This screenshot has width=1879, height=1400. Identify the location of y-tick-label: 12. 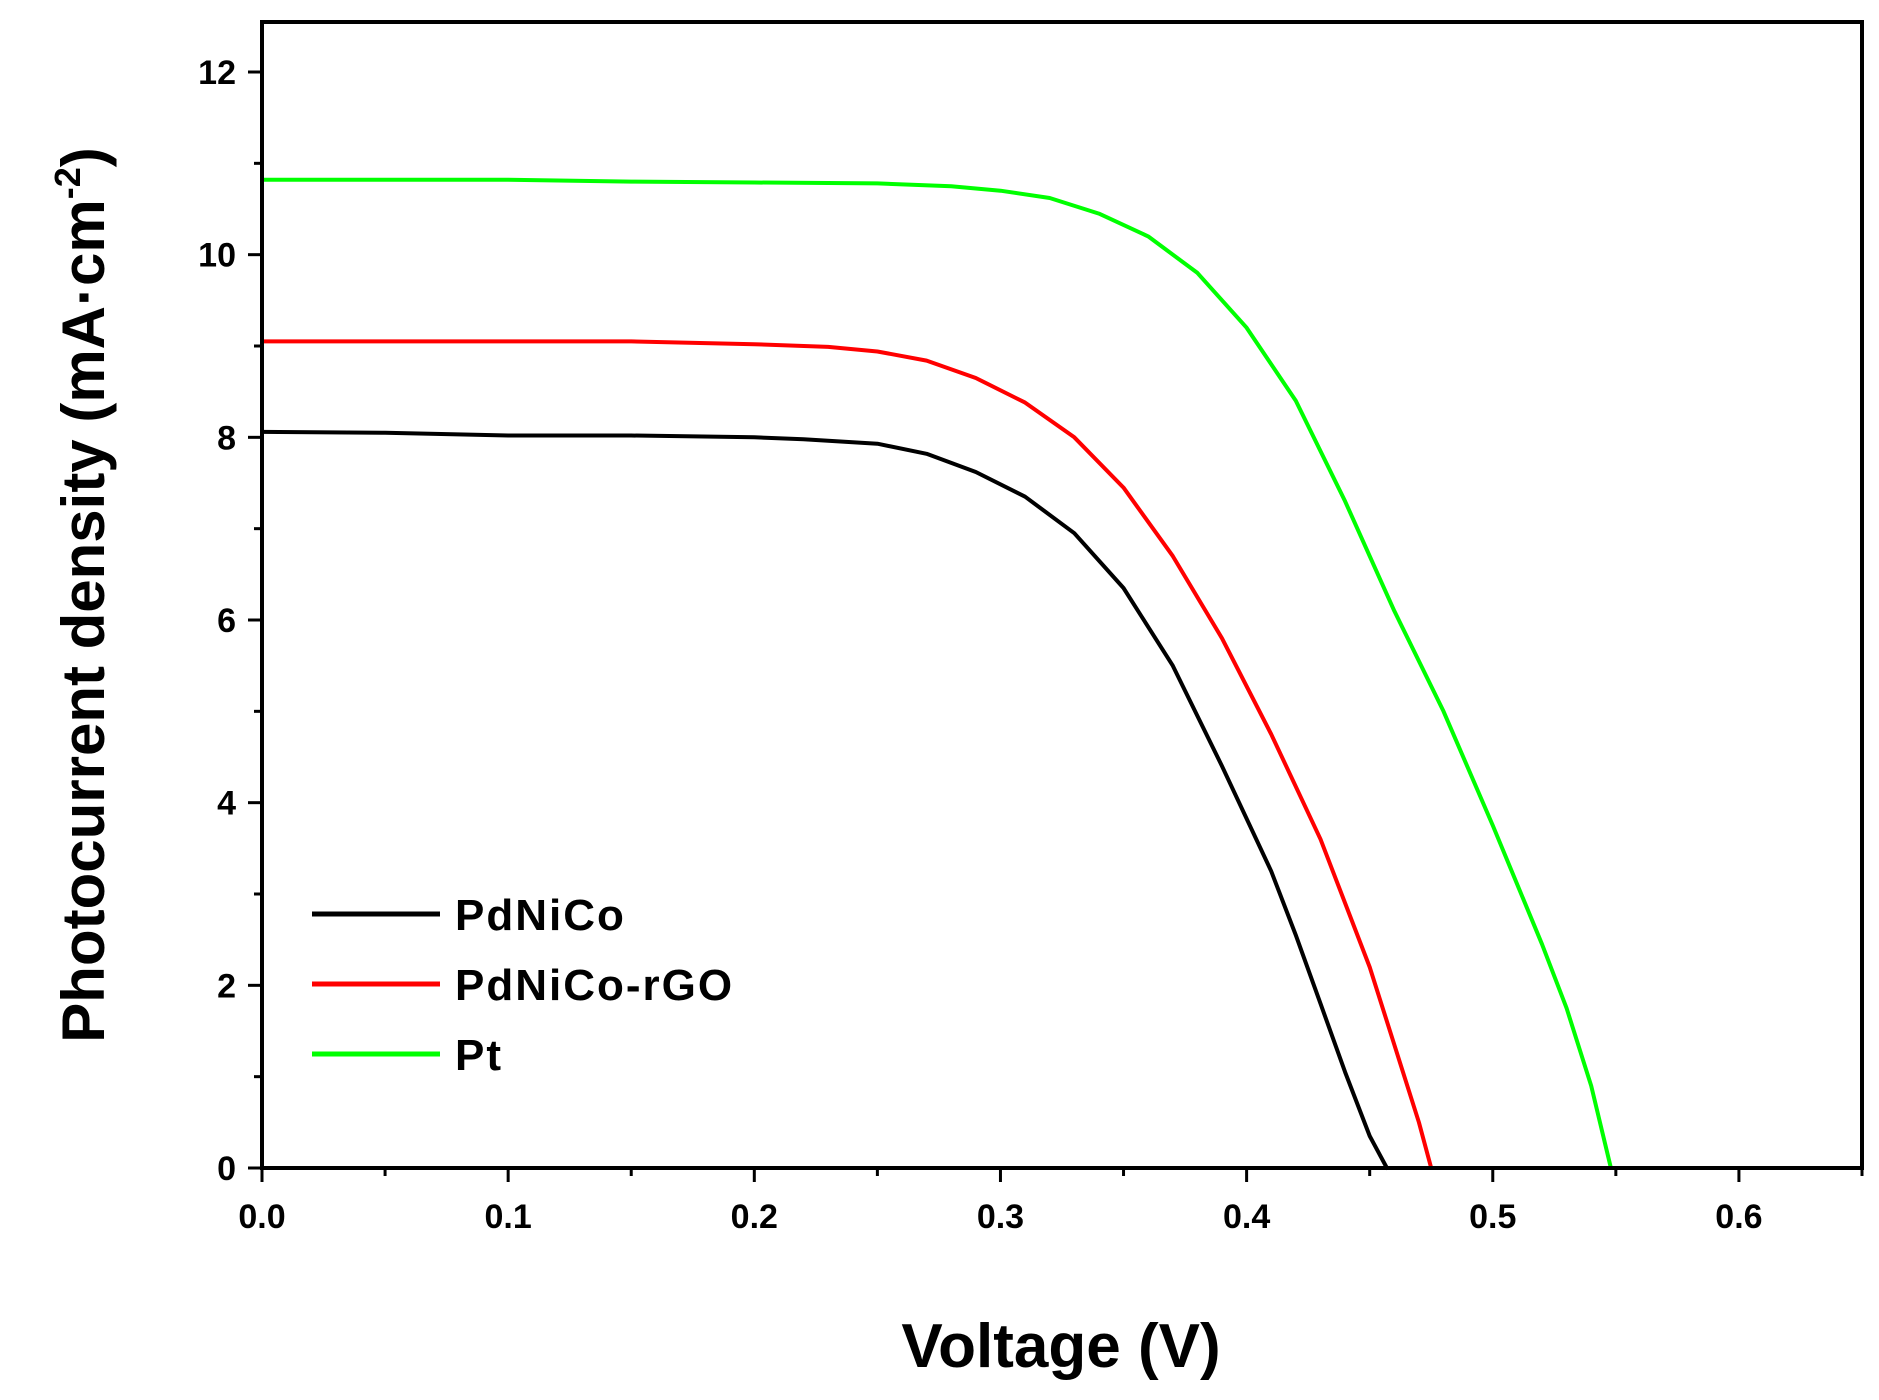
(217, 73).